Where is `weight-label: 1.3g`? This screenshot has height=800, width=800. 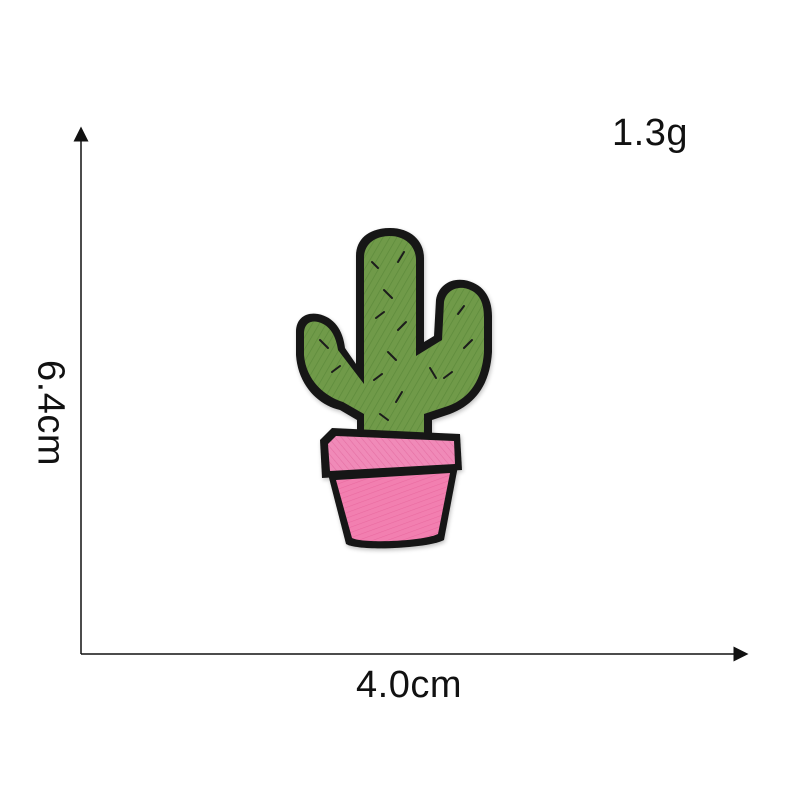
weight-label: 1.3g is located at coordinates (650, 133).